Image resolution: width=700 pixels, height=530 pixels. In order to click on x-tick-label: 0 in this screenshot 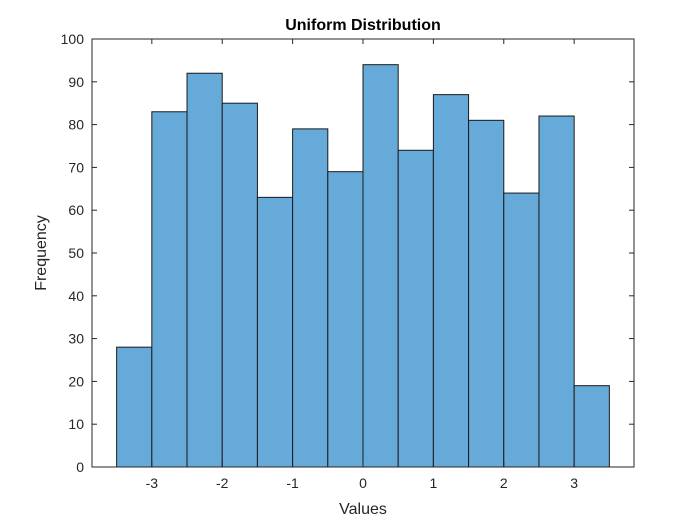, I will do `click(363, 483)`.